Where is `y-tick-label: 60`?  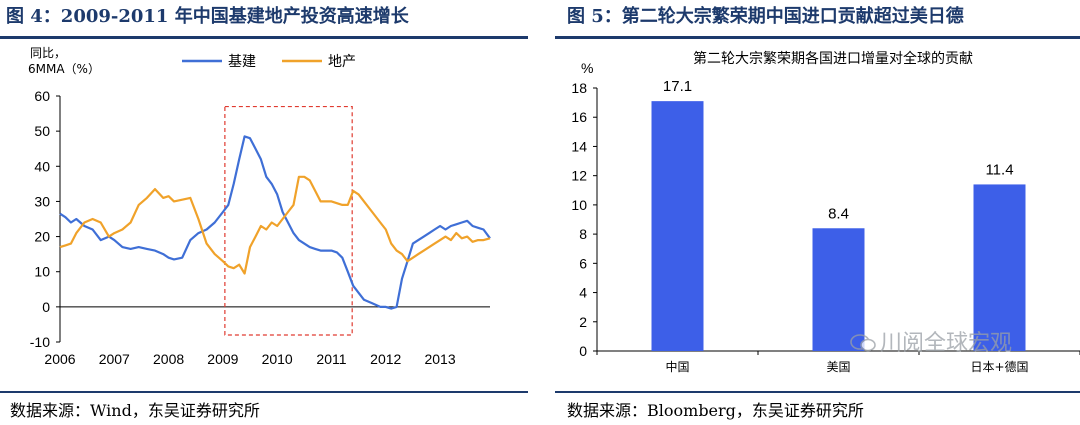
y-tick-label: 60 is located at coordinates (42, 96).